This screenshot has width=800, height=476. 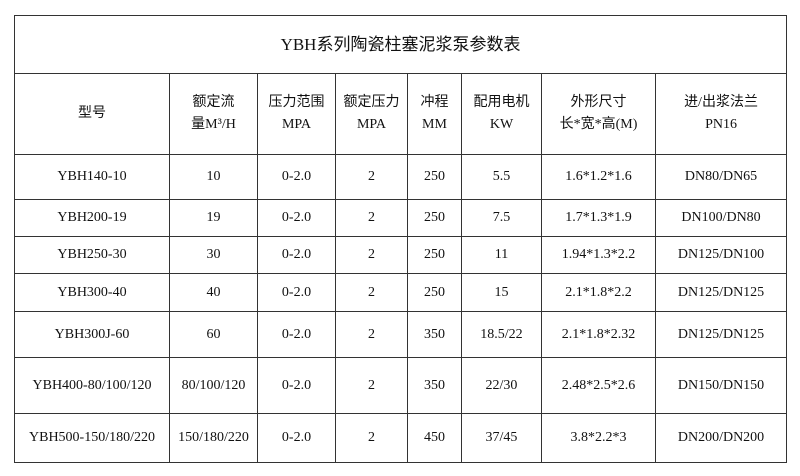 I want to click on column-header: 配用电机 KW, so click(x=501, y=114).